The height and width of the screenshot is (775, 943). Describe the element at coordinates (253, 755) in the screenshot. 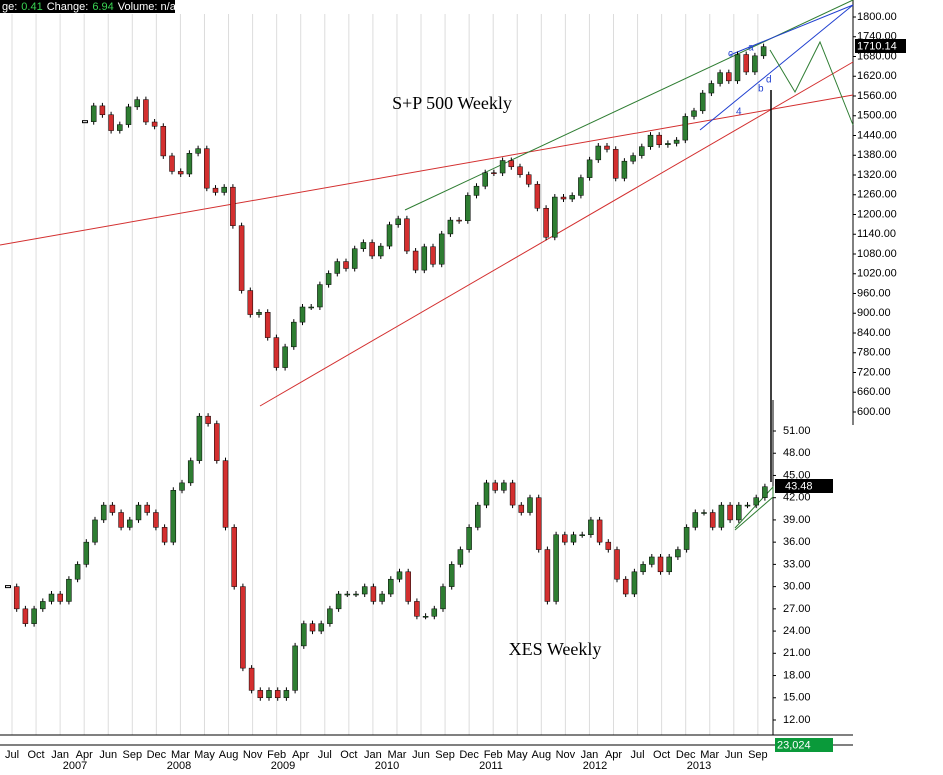

I see `x-tick-label: Nov` at that location.